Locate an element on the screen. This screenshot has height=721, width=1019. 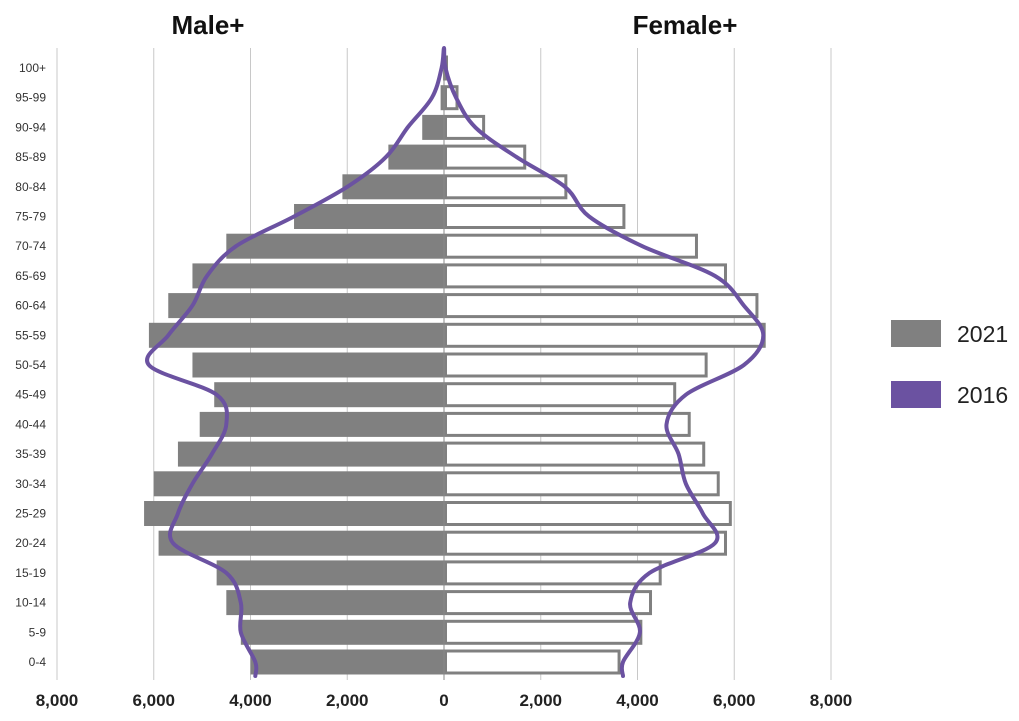
age-label: 10-14 is located at coordinates (30, 603).